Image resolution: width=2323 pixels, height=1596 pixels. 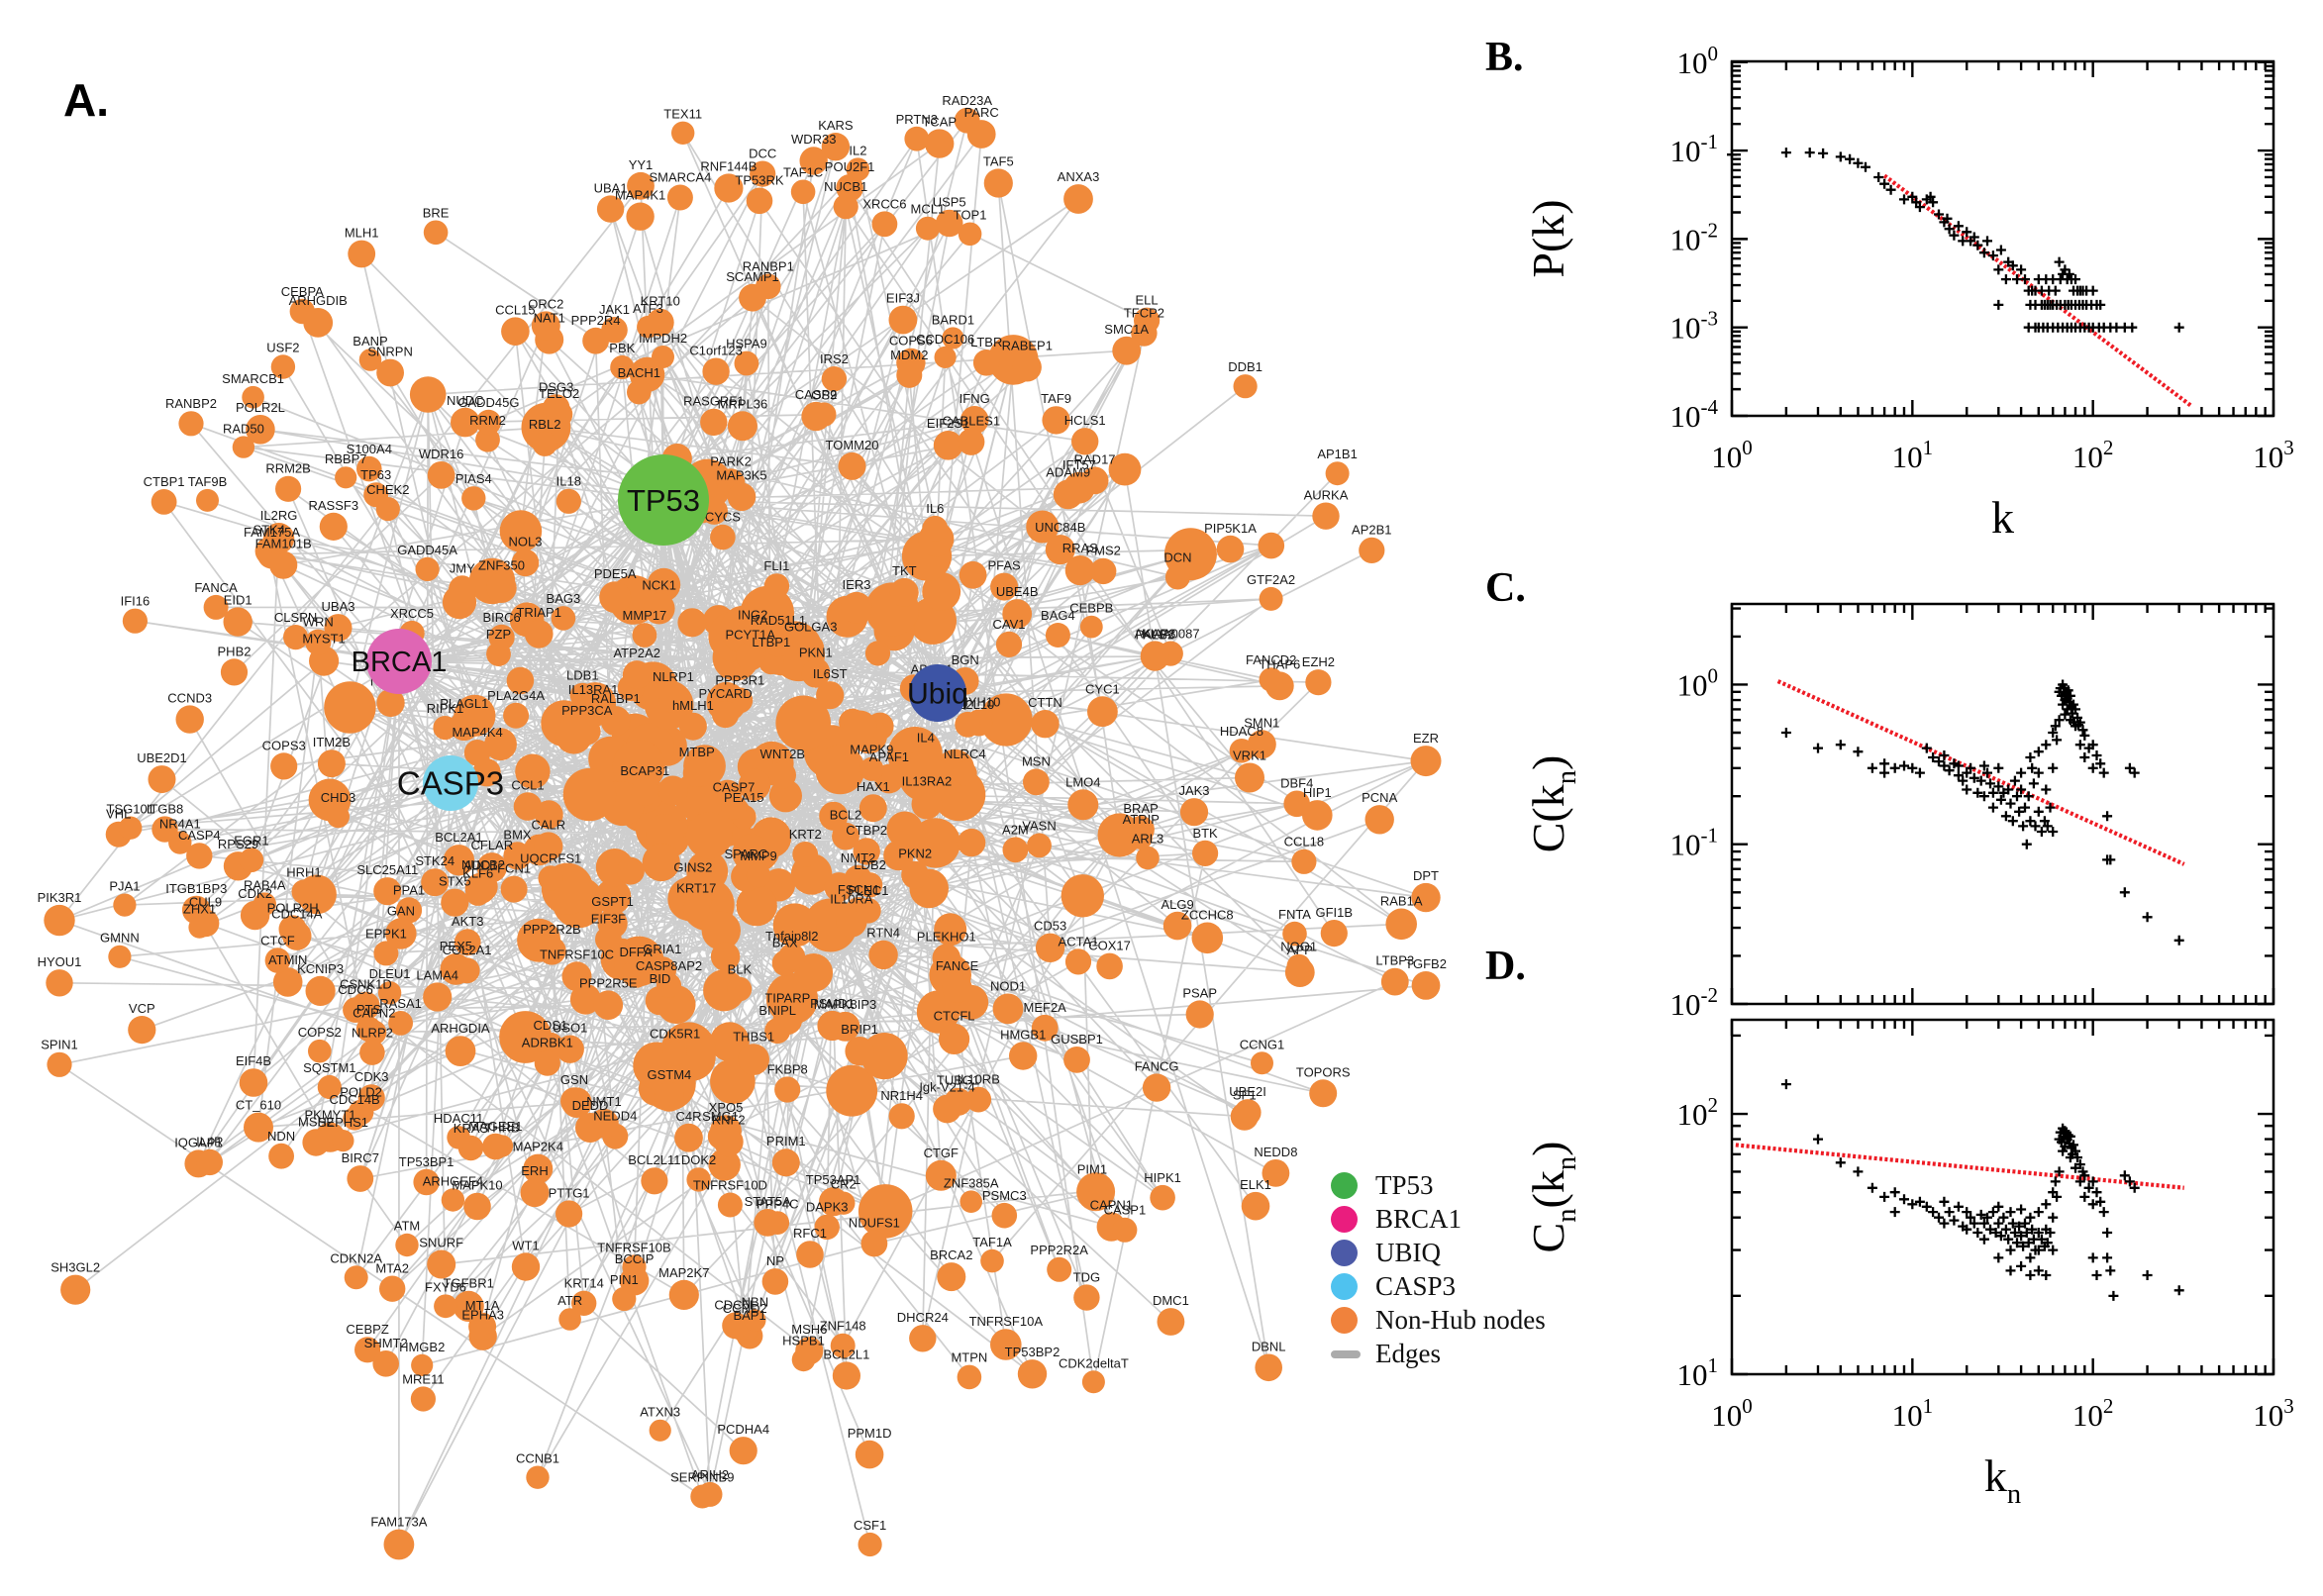 What do you see at coordinates (254, 1060) in the screenshot?
I see `node-label: EIF4B` at bounding box center [254, 1060].